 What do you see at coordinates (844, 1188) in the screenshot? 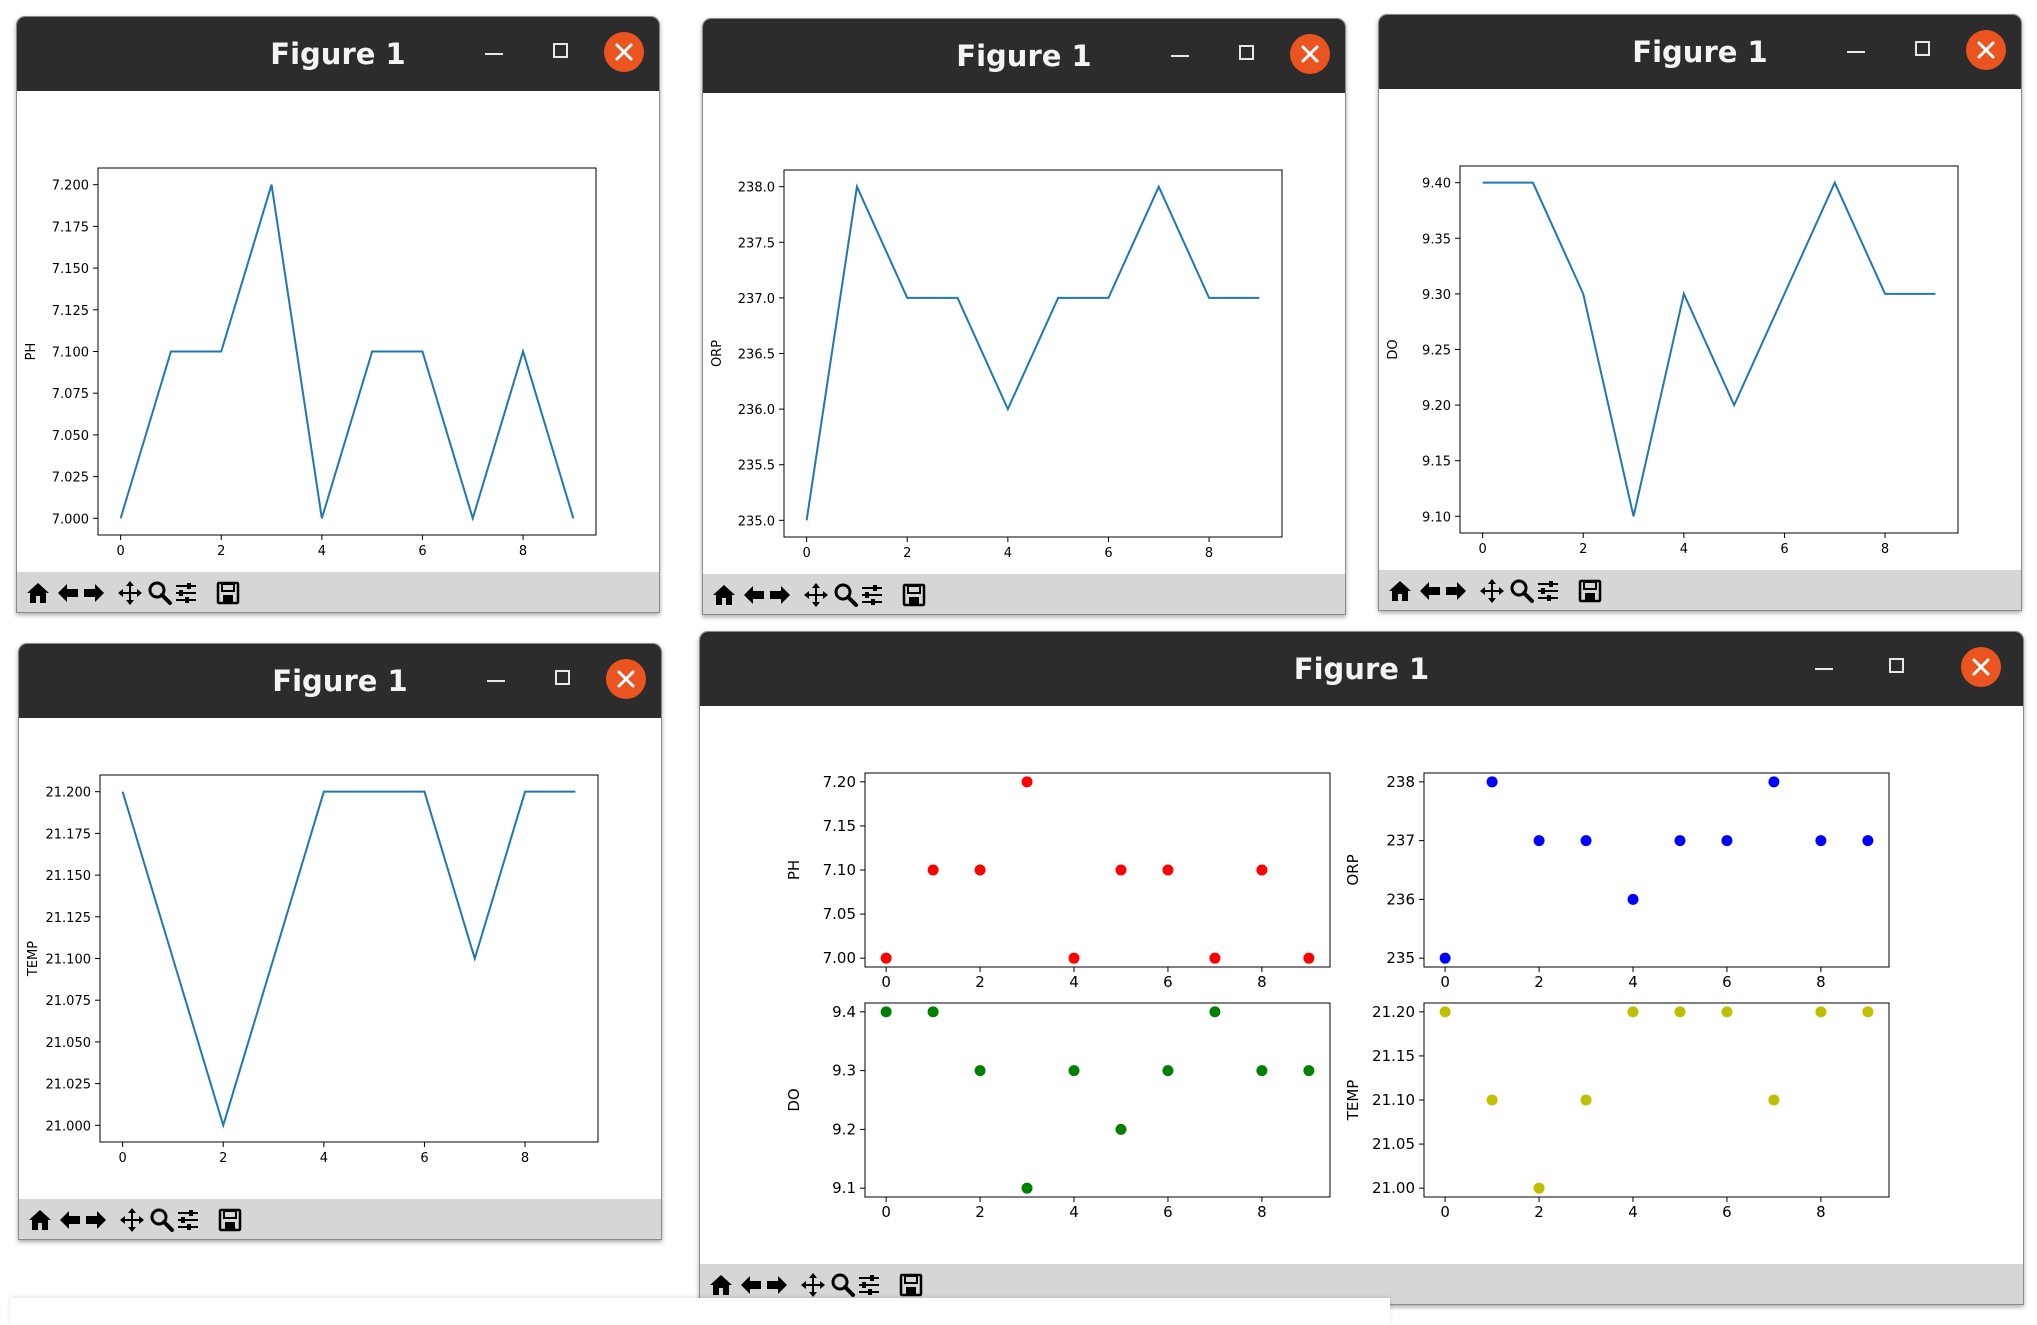
I see `y-tick-label: 9.1` at bounding box center [844, 1188].